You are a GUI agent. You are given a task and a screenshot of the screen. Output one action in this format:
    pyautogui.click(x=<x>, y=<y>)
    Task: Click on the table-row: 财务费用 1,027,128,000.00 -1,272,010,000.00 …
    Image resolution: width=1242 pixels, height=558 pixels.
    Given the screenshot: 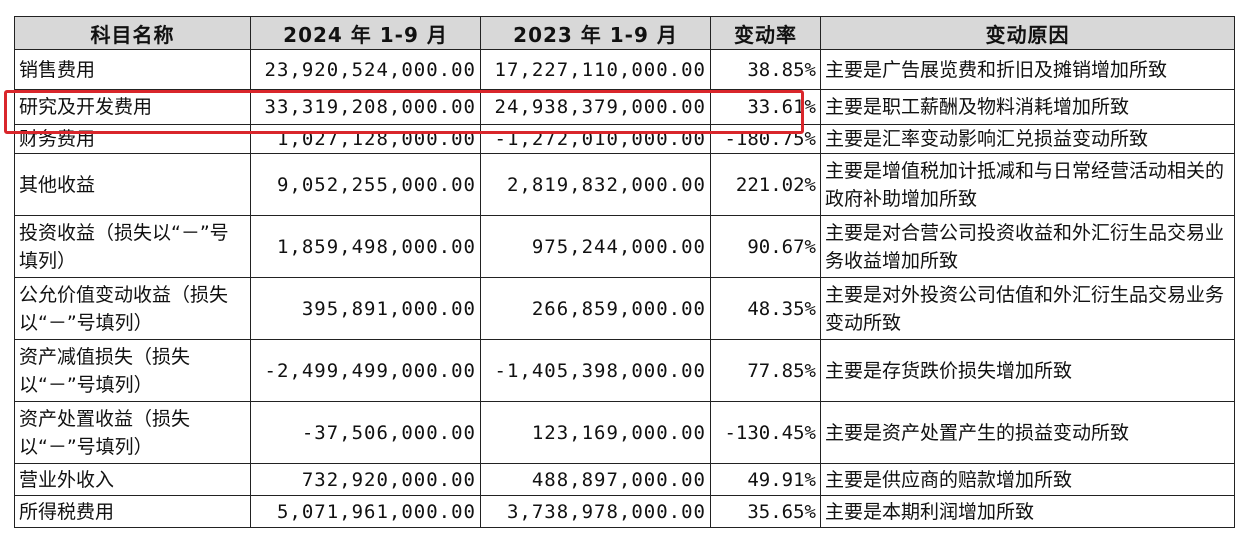 What is the action you would take?
    pyautogui.click(x=624, y=139)
    